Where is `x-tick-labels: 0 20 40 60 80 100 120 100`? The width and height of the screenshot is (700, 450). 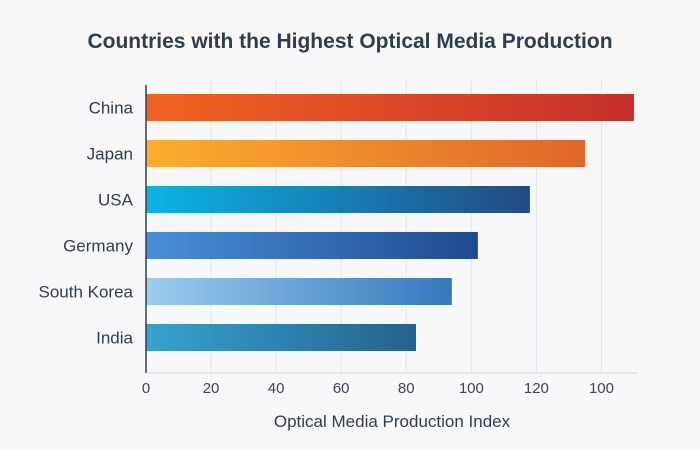 x-tick-labels: 0 20 40 60 80 100 120 100 is located at coordinates (378, 388).